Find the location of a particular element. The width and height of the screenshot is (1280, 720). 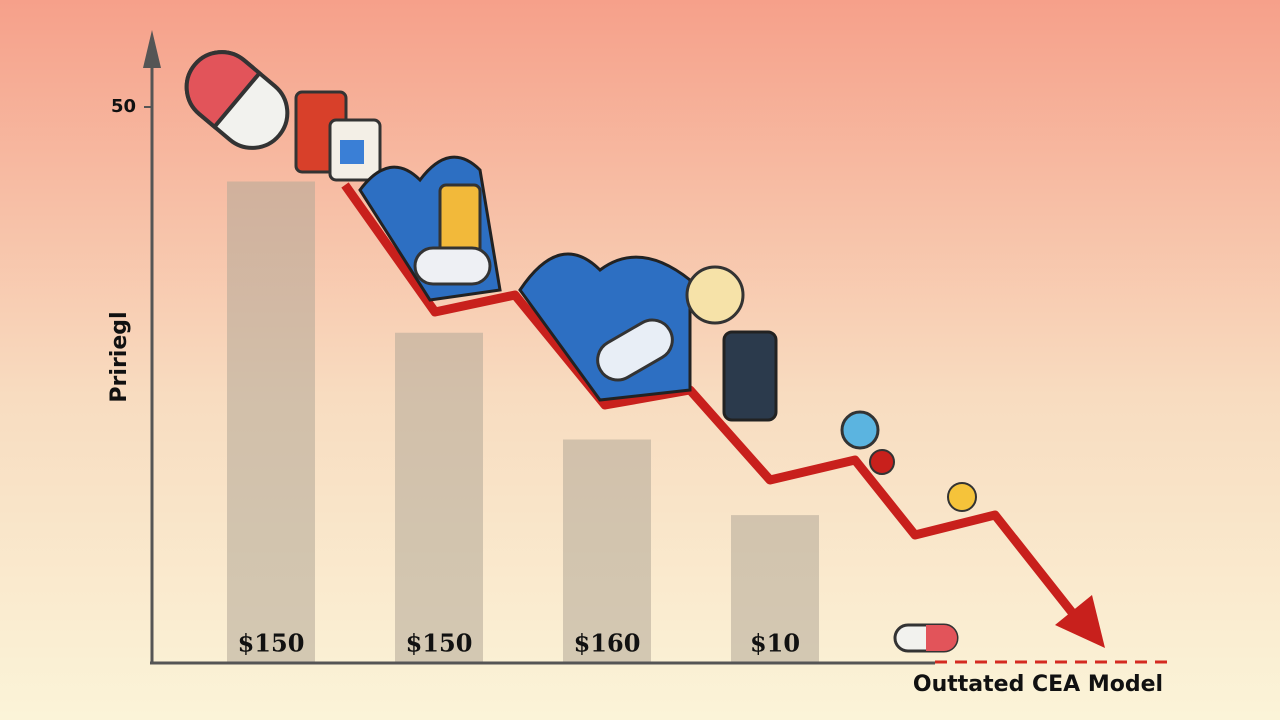

x-tick-label: $10 is located at coordinates (775, 643).